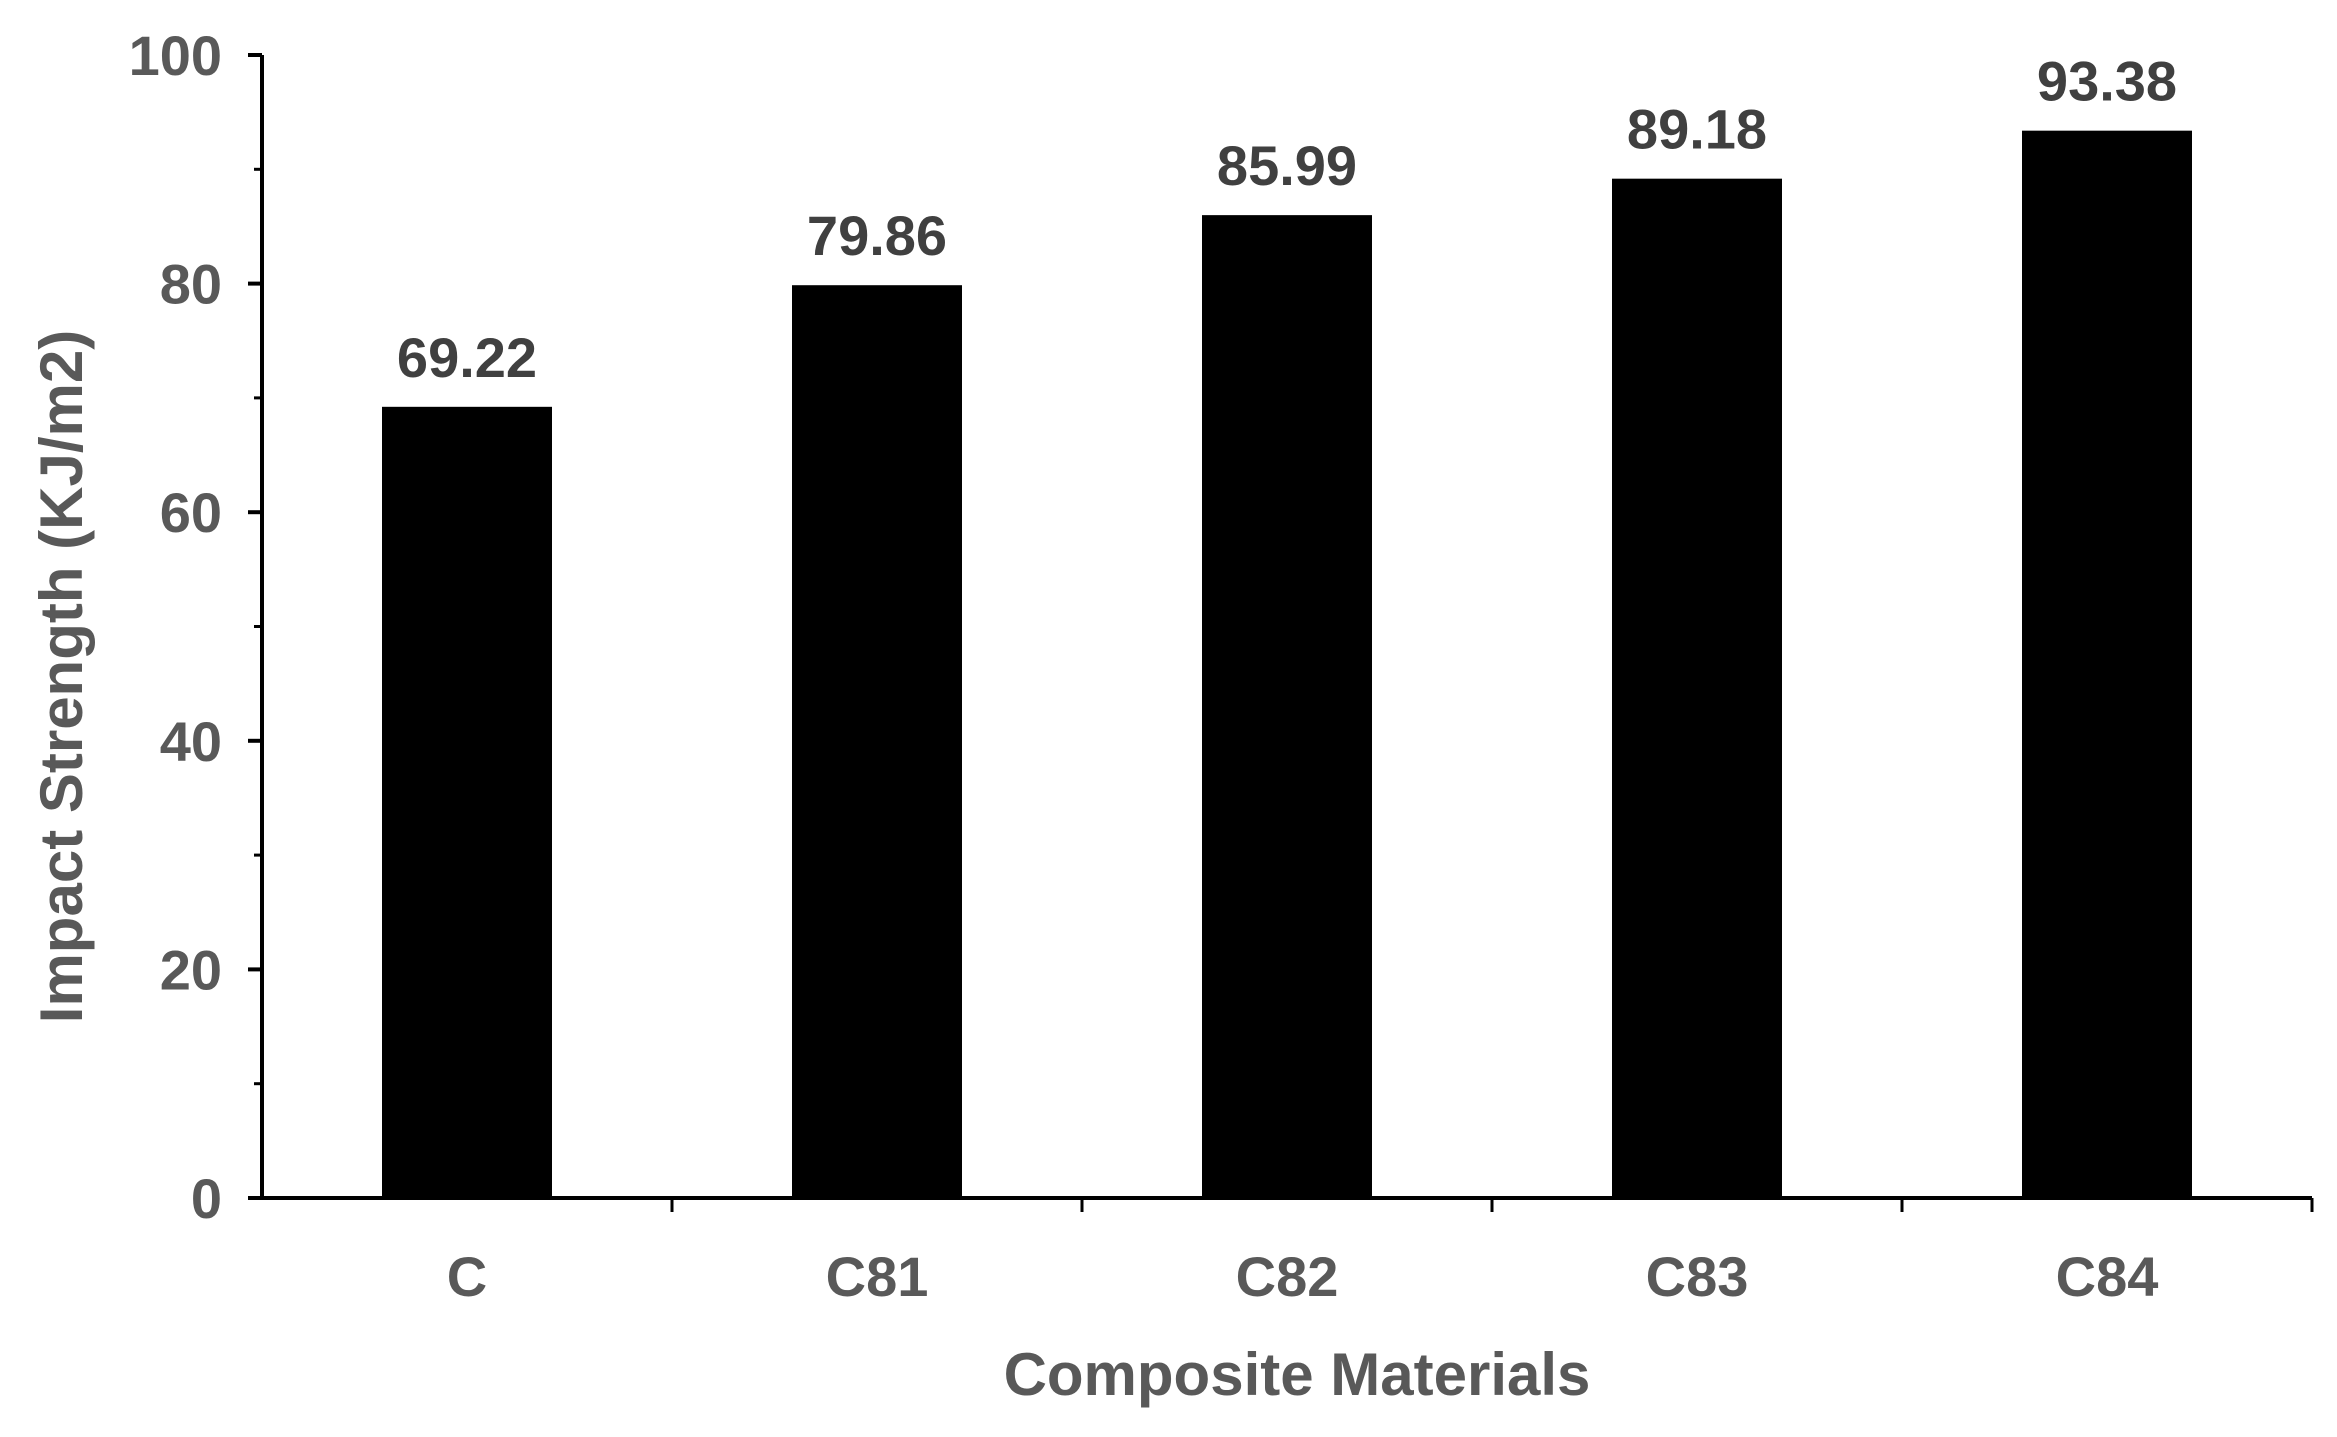 Image resolution: width=2337 pixels, height=1437 pixels. Describe the element at coordinates (467, 1276) in the screenshot. I see `x-tick-label-c: C` at that location.